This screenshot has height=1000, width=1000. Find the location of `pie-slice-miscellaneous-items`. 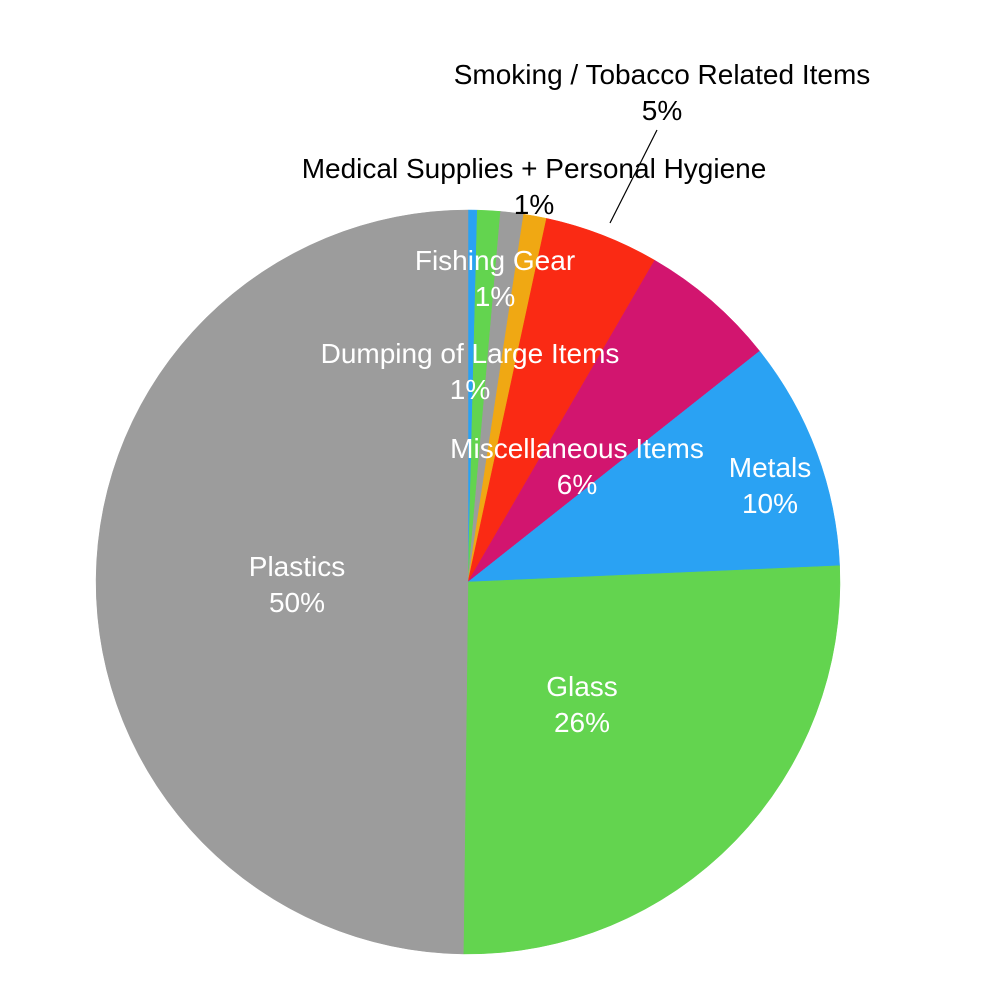

pie-slice-miscellaneous-items is located at coordinates (614, 421).